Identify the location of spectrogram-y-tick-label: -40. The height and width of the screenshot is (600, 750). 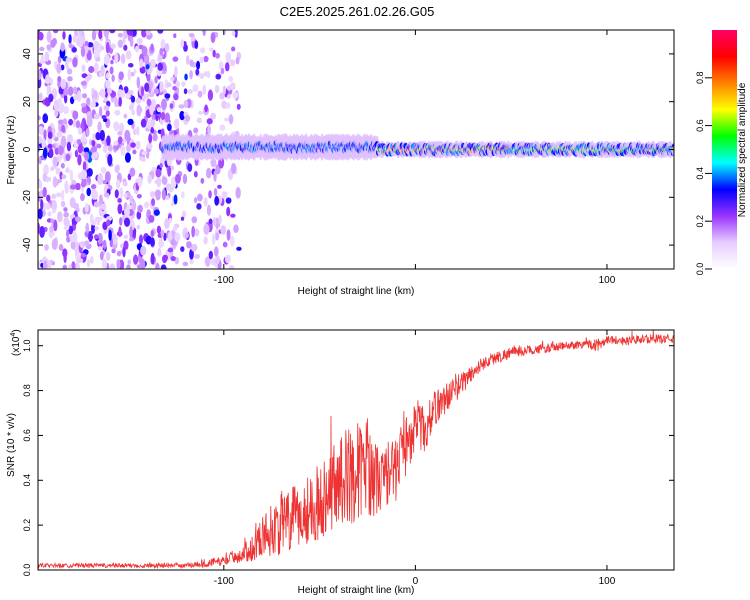
(27, 244).